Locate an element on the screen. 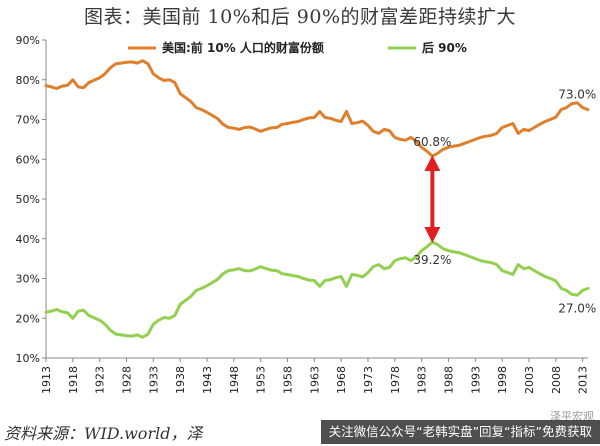 The height and width of the screenshot is (446, 600). y-tick-label: 50% is located at coordinates (28, 199).